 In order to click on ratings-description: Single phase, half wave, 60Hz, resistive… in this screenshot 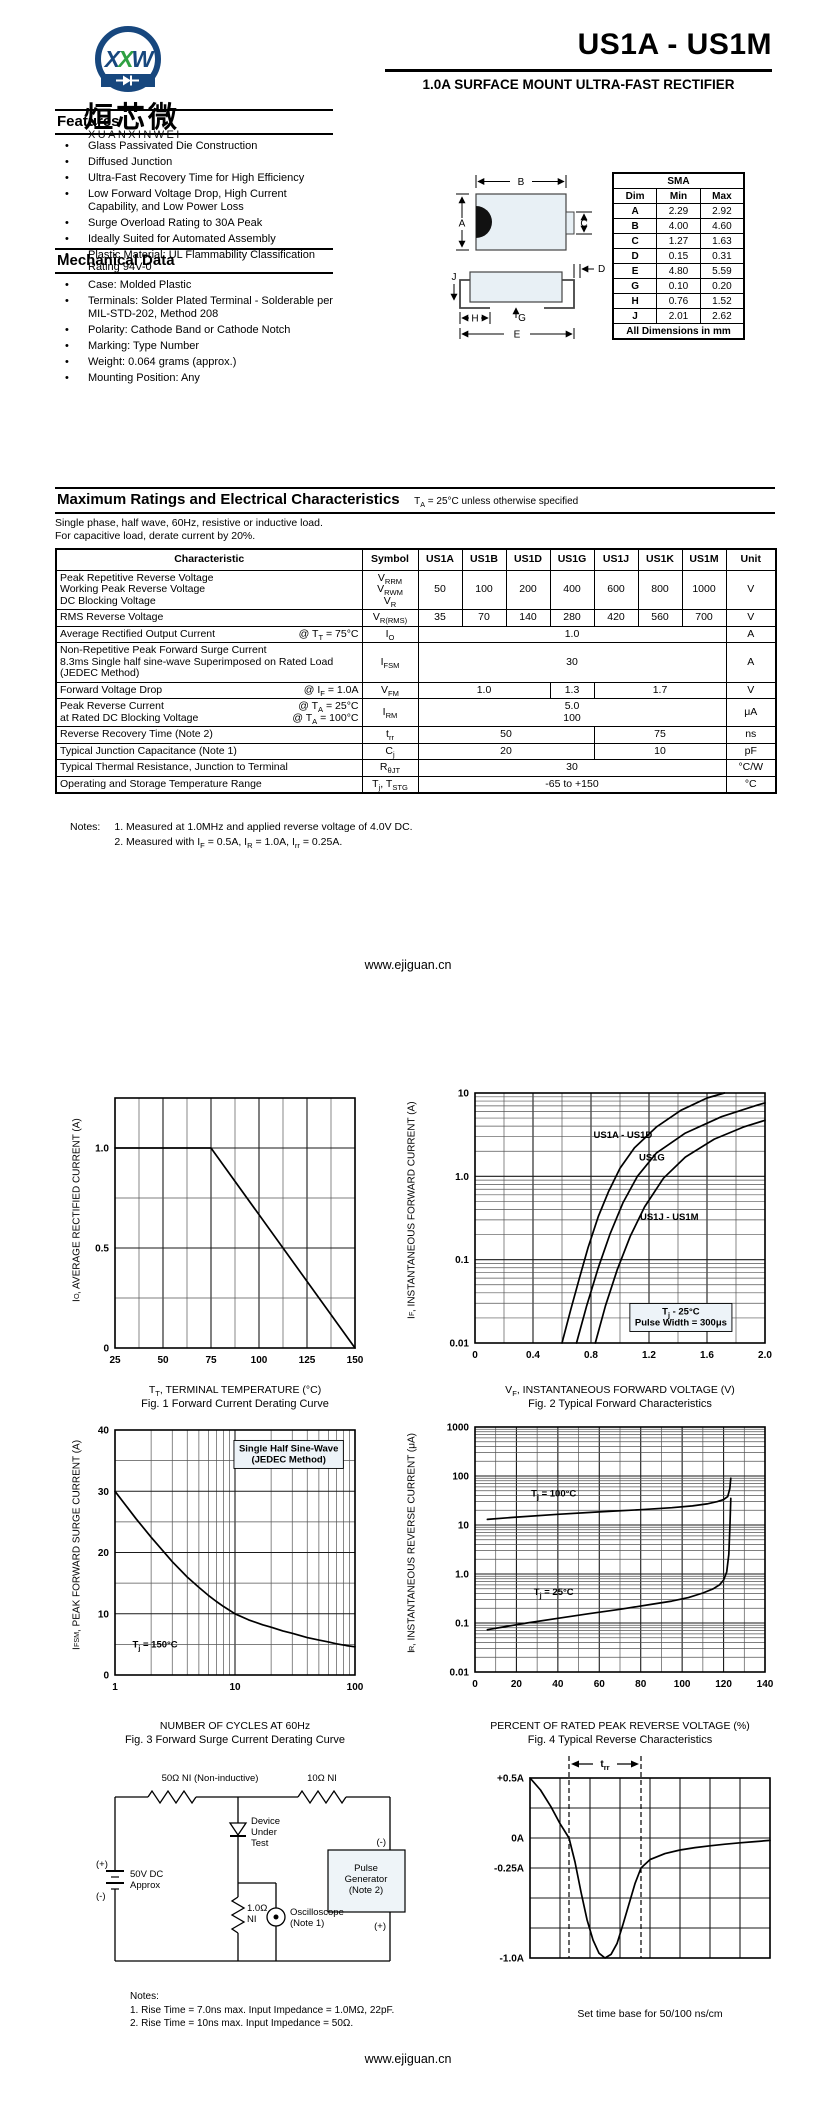, I will do `click(305, 530)`.